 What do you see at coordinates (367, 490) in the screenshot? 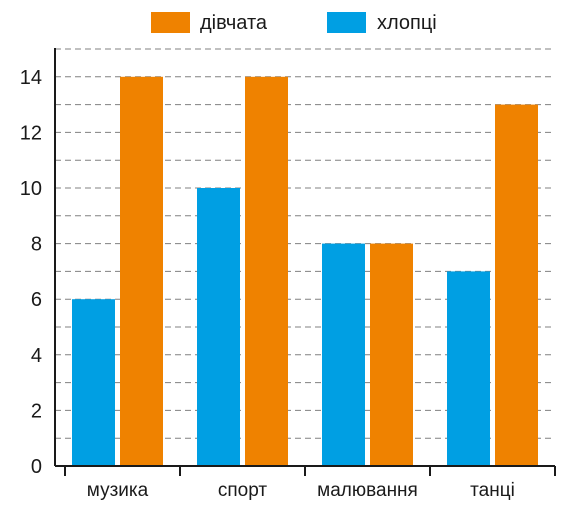
I see `category-label: малювання` at bounding box center [367, 490].